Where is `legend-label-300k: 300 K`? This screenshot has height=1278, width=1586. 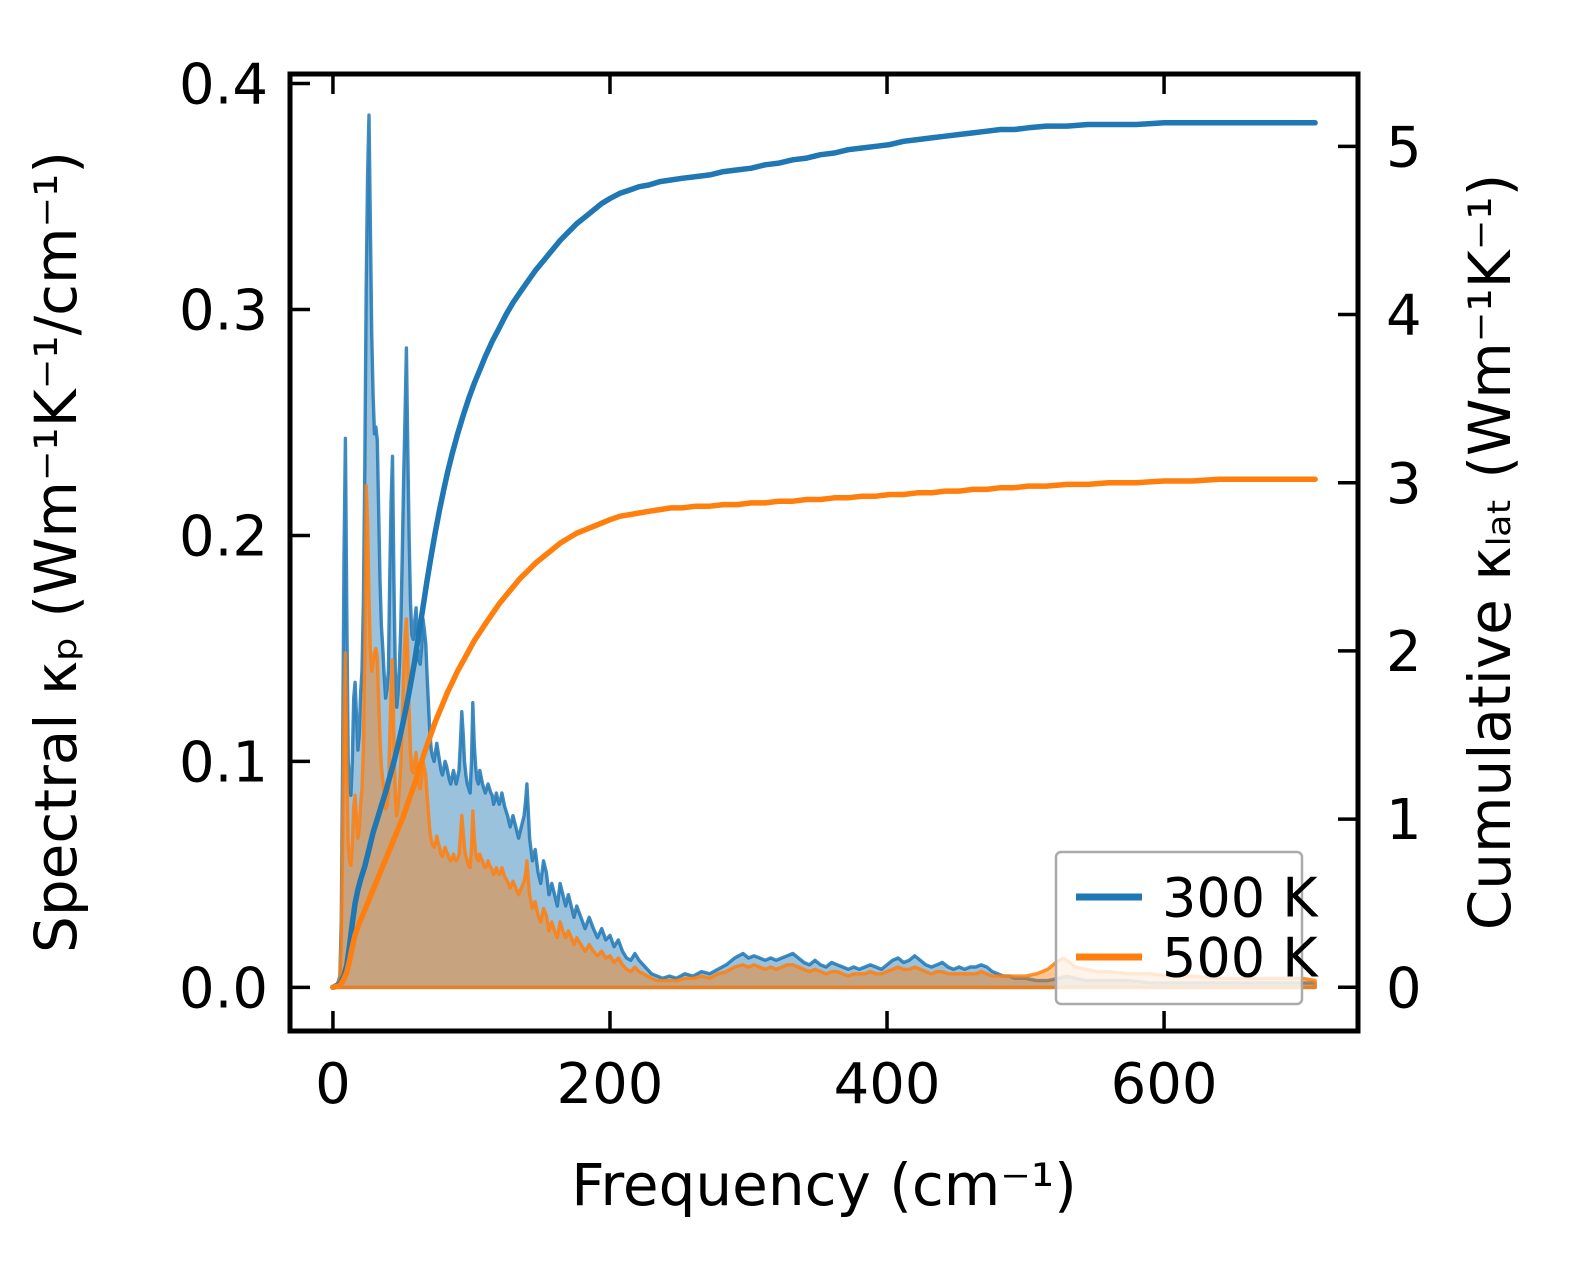 legend-label-300k: 300 K is located at coordinates (1240, 897).